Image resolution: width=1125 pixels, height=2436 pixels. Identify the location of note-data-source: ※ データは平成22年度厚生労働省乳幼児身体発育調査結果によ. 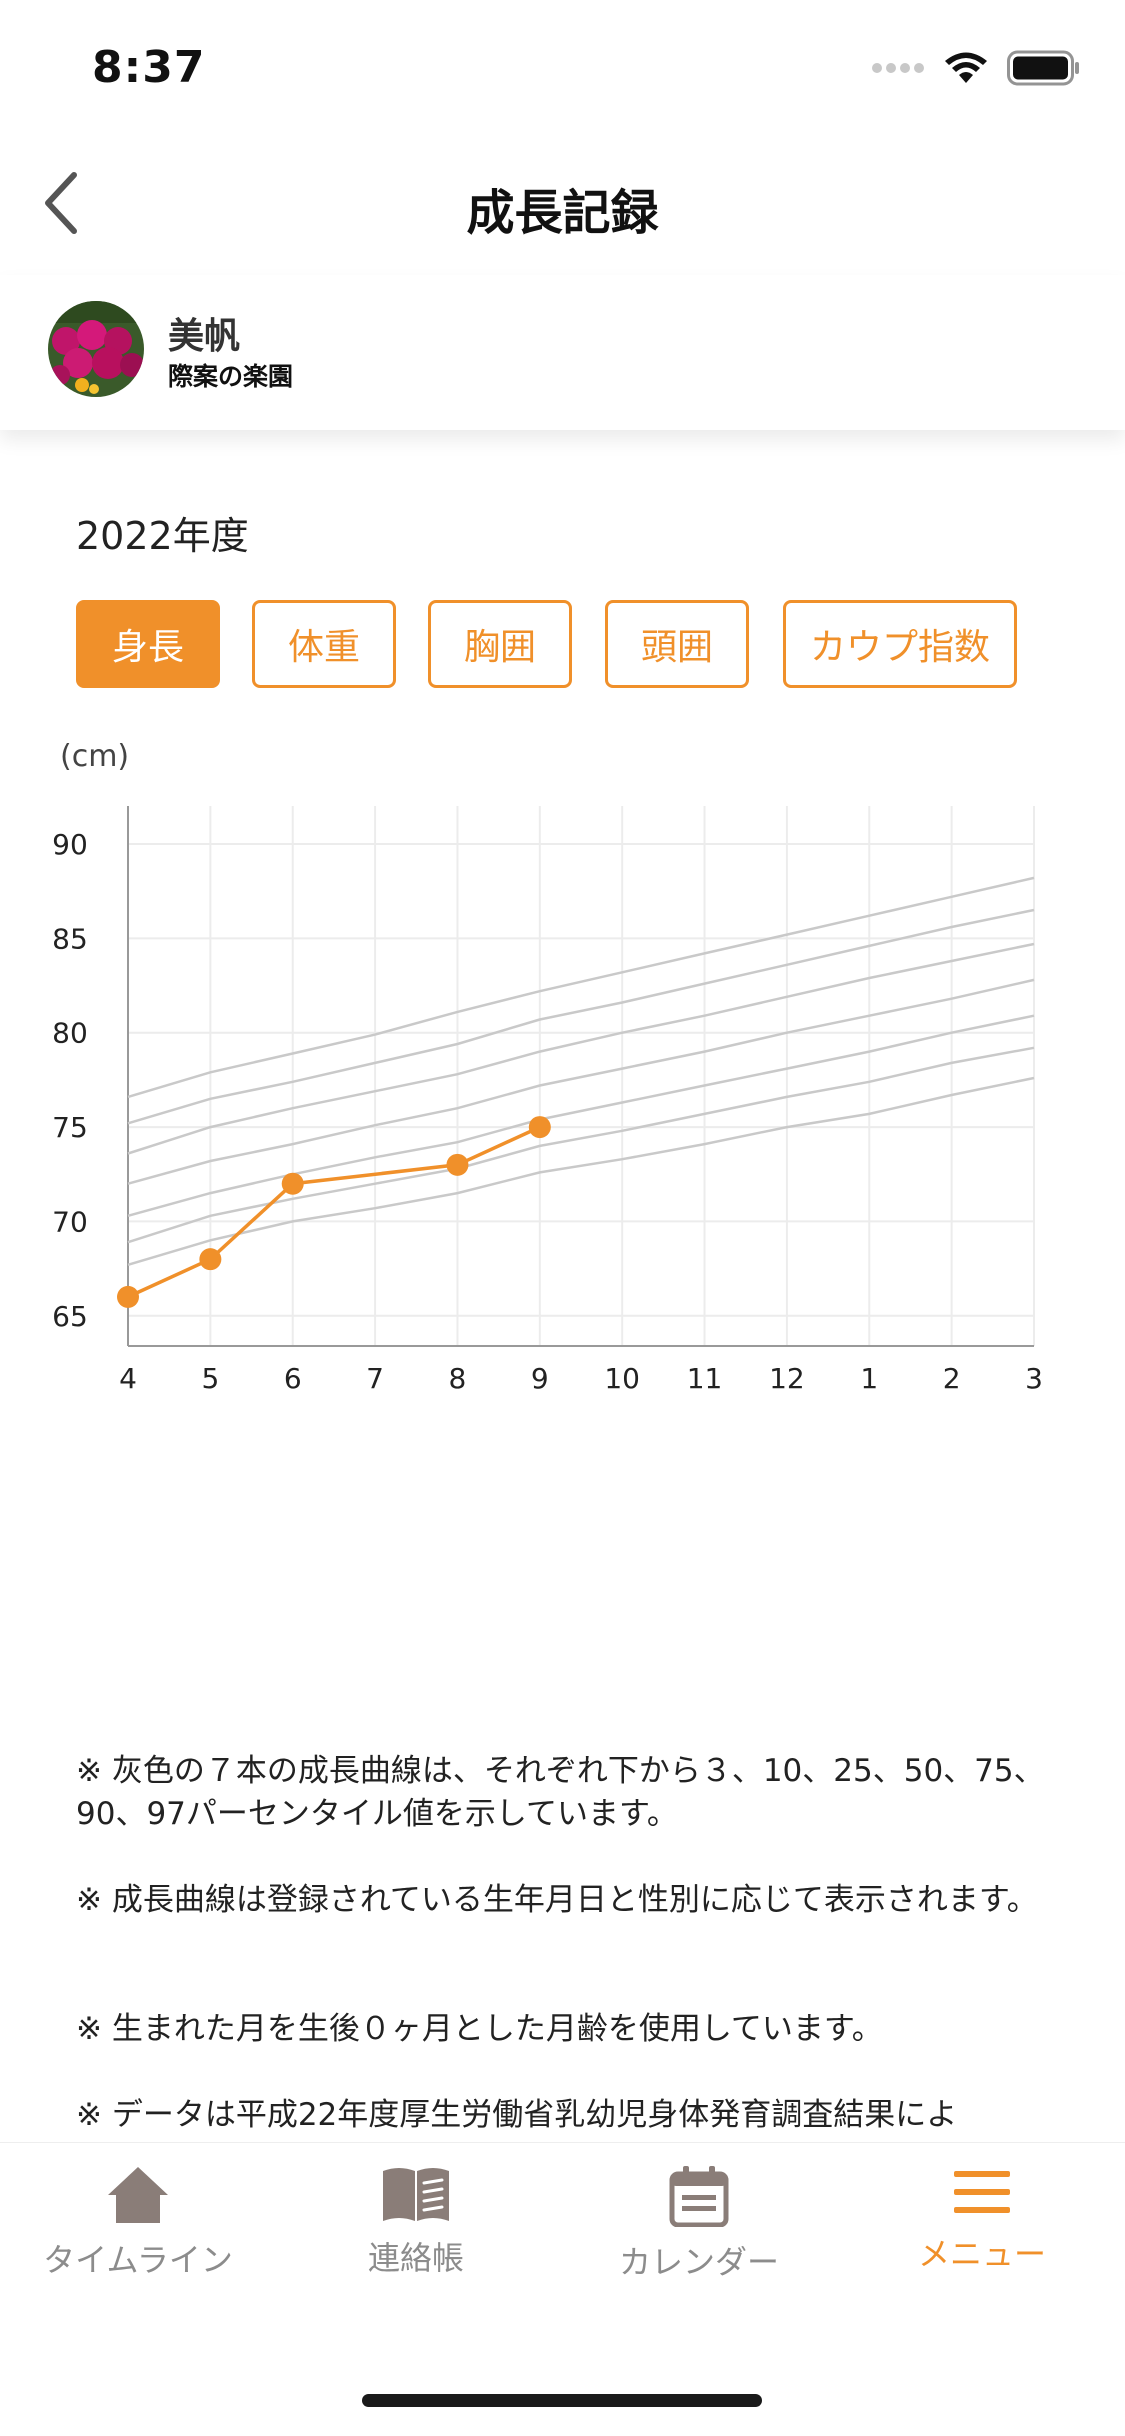
(517, 2115).